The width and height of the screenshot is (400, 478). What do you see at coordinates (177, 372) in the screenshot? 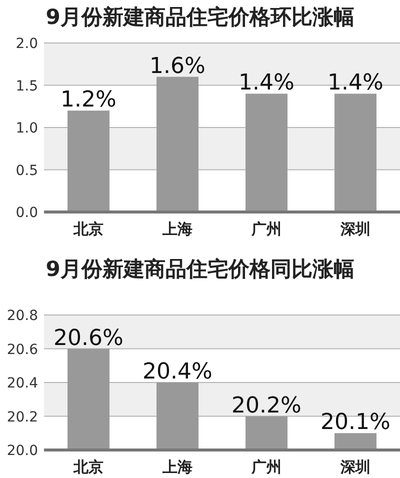
I see `data-label: 20.4%` at bounding box center [177, 372].